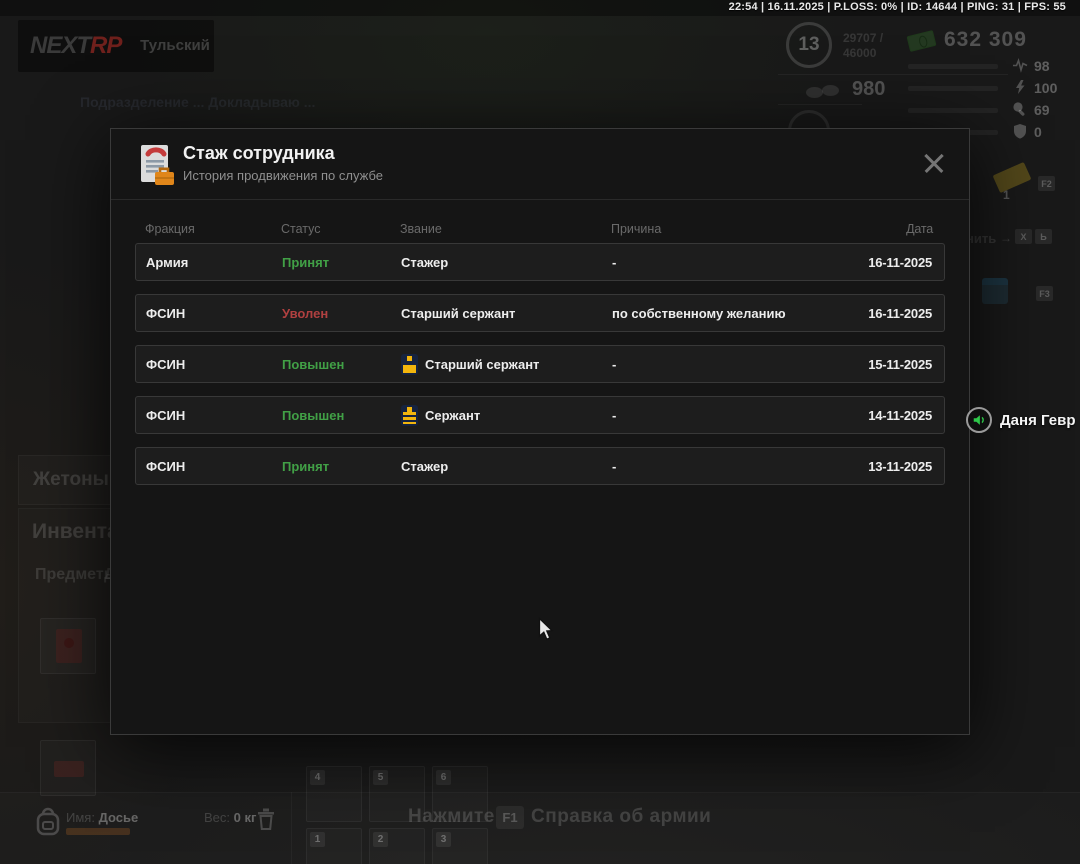 The height and width of the screenshot is (864, 1080). Describe the element at coordinates (1006, 238) in the screenshot. I see `arrow-icon: →` at that location.